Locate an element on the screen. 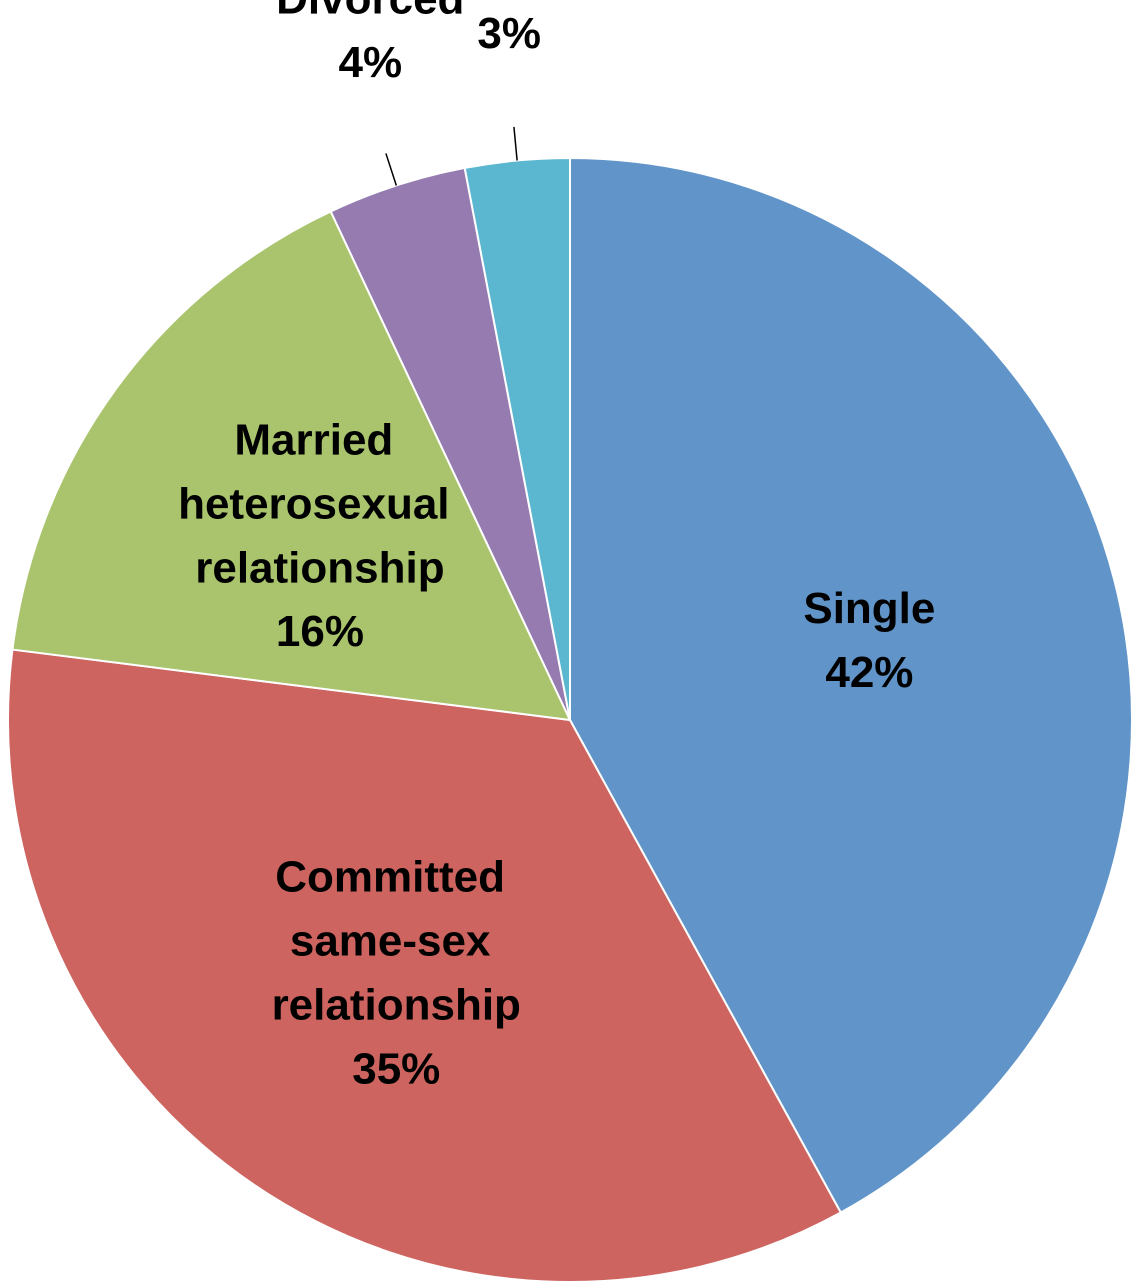 The image size is (1135, 1283). value-label: 4% is located at coordinates (370, 62).